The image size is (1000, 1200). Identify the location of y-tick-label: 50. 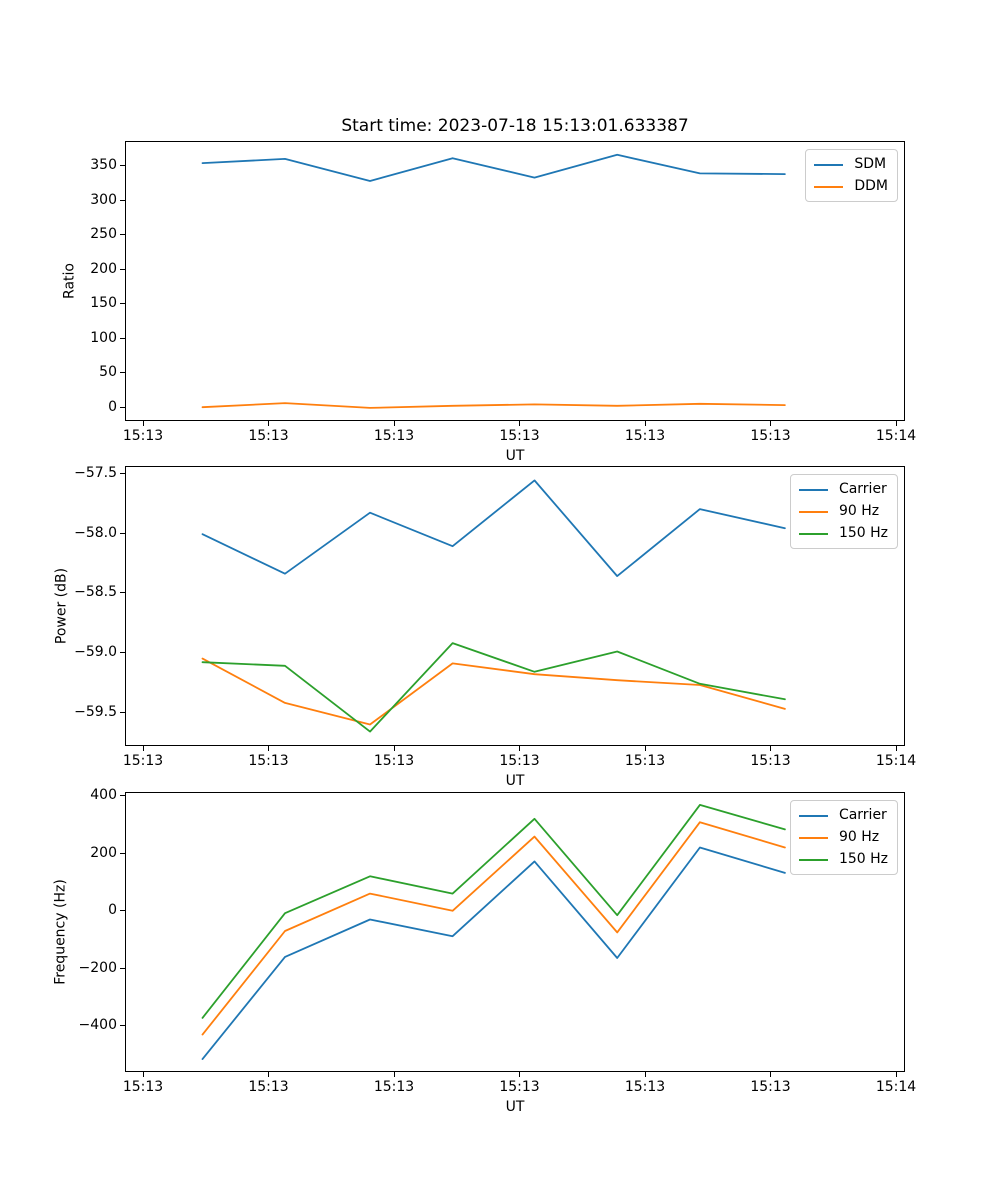
(108, 372).